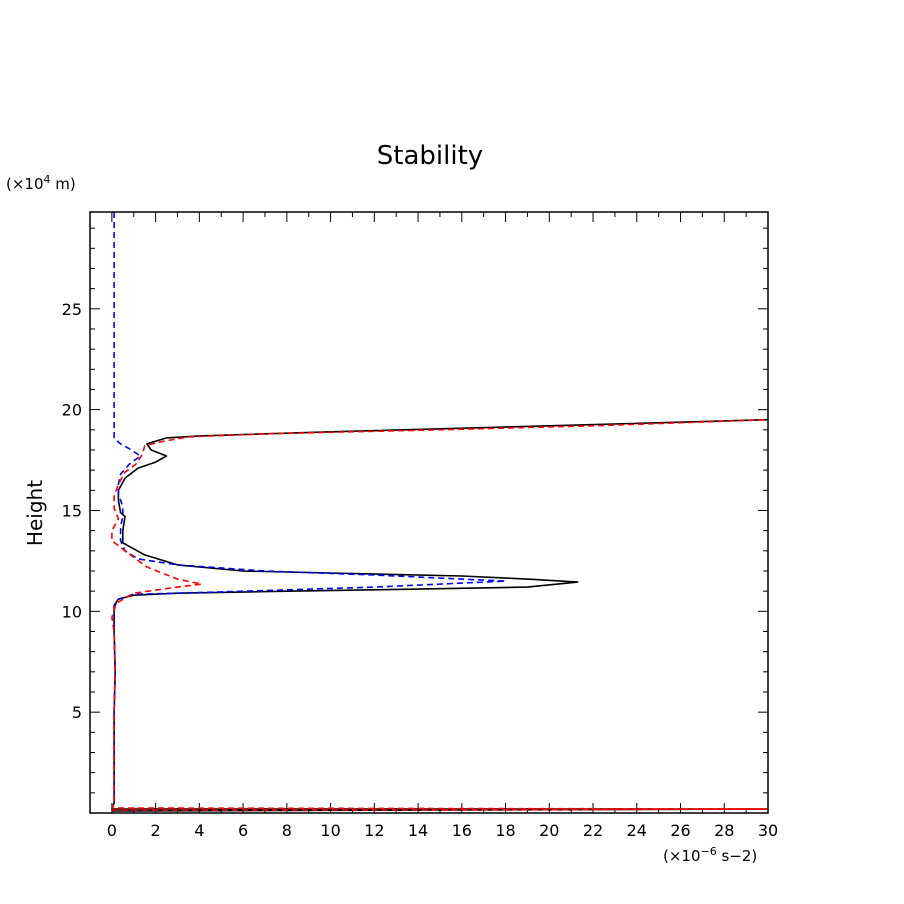  What do you see at coordinates (680, 830) in the screenshot?
I see `x-tick-label: 26` at bounding box center [680, 830].